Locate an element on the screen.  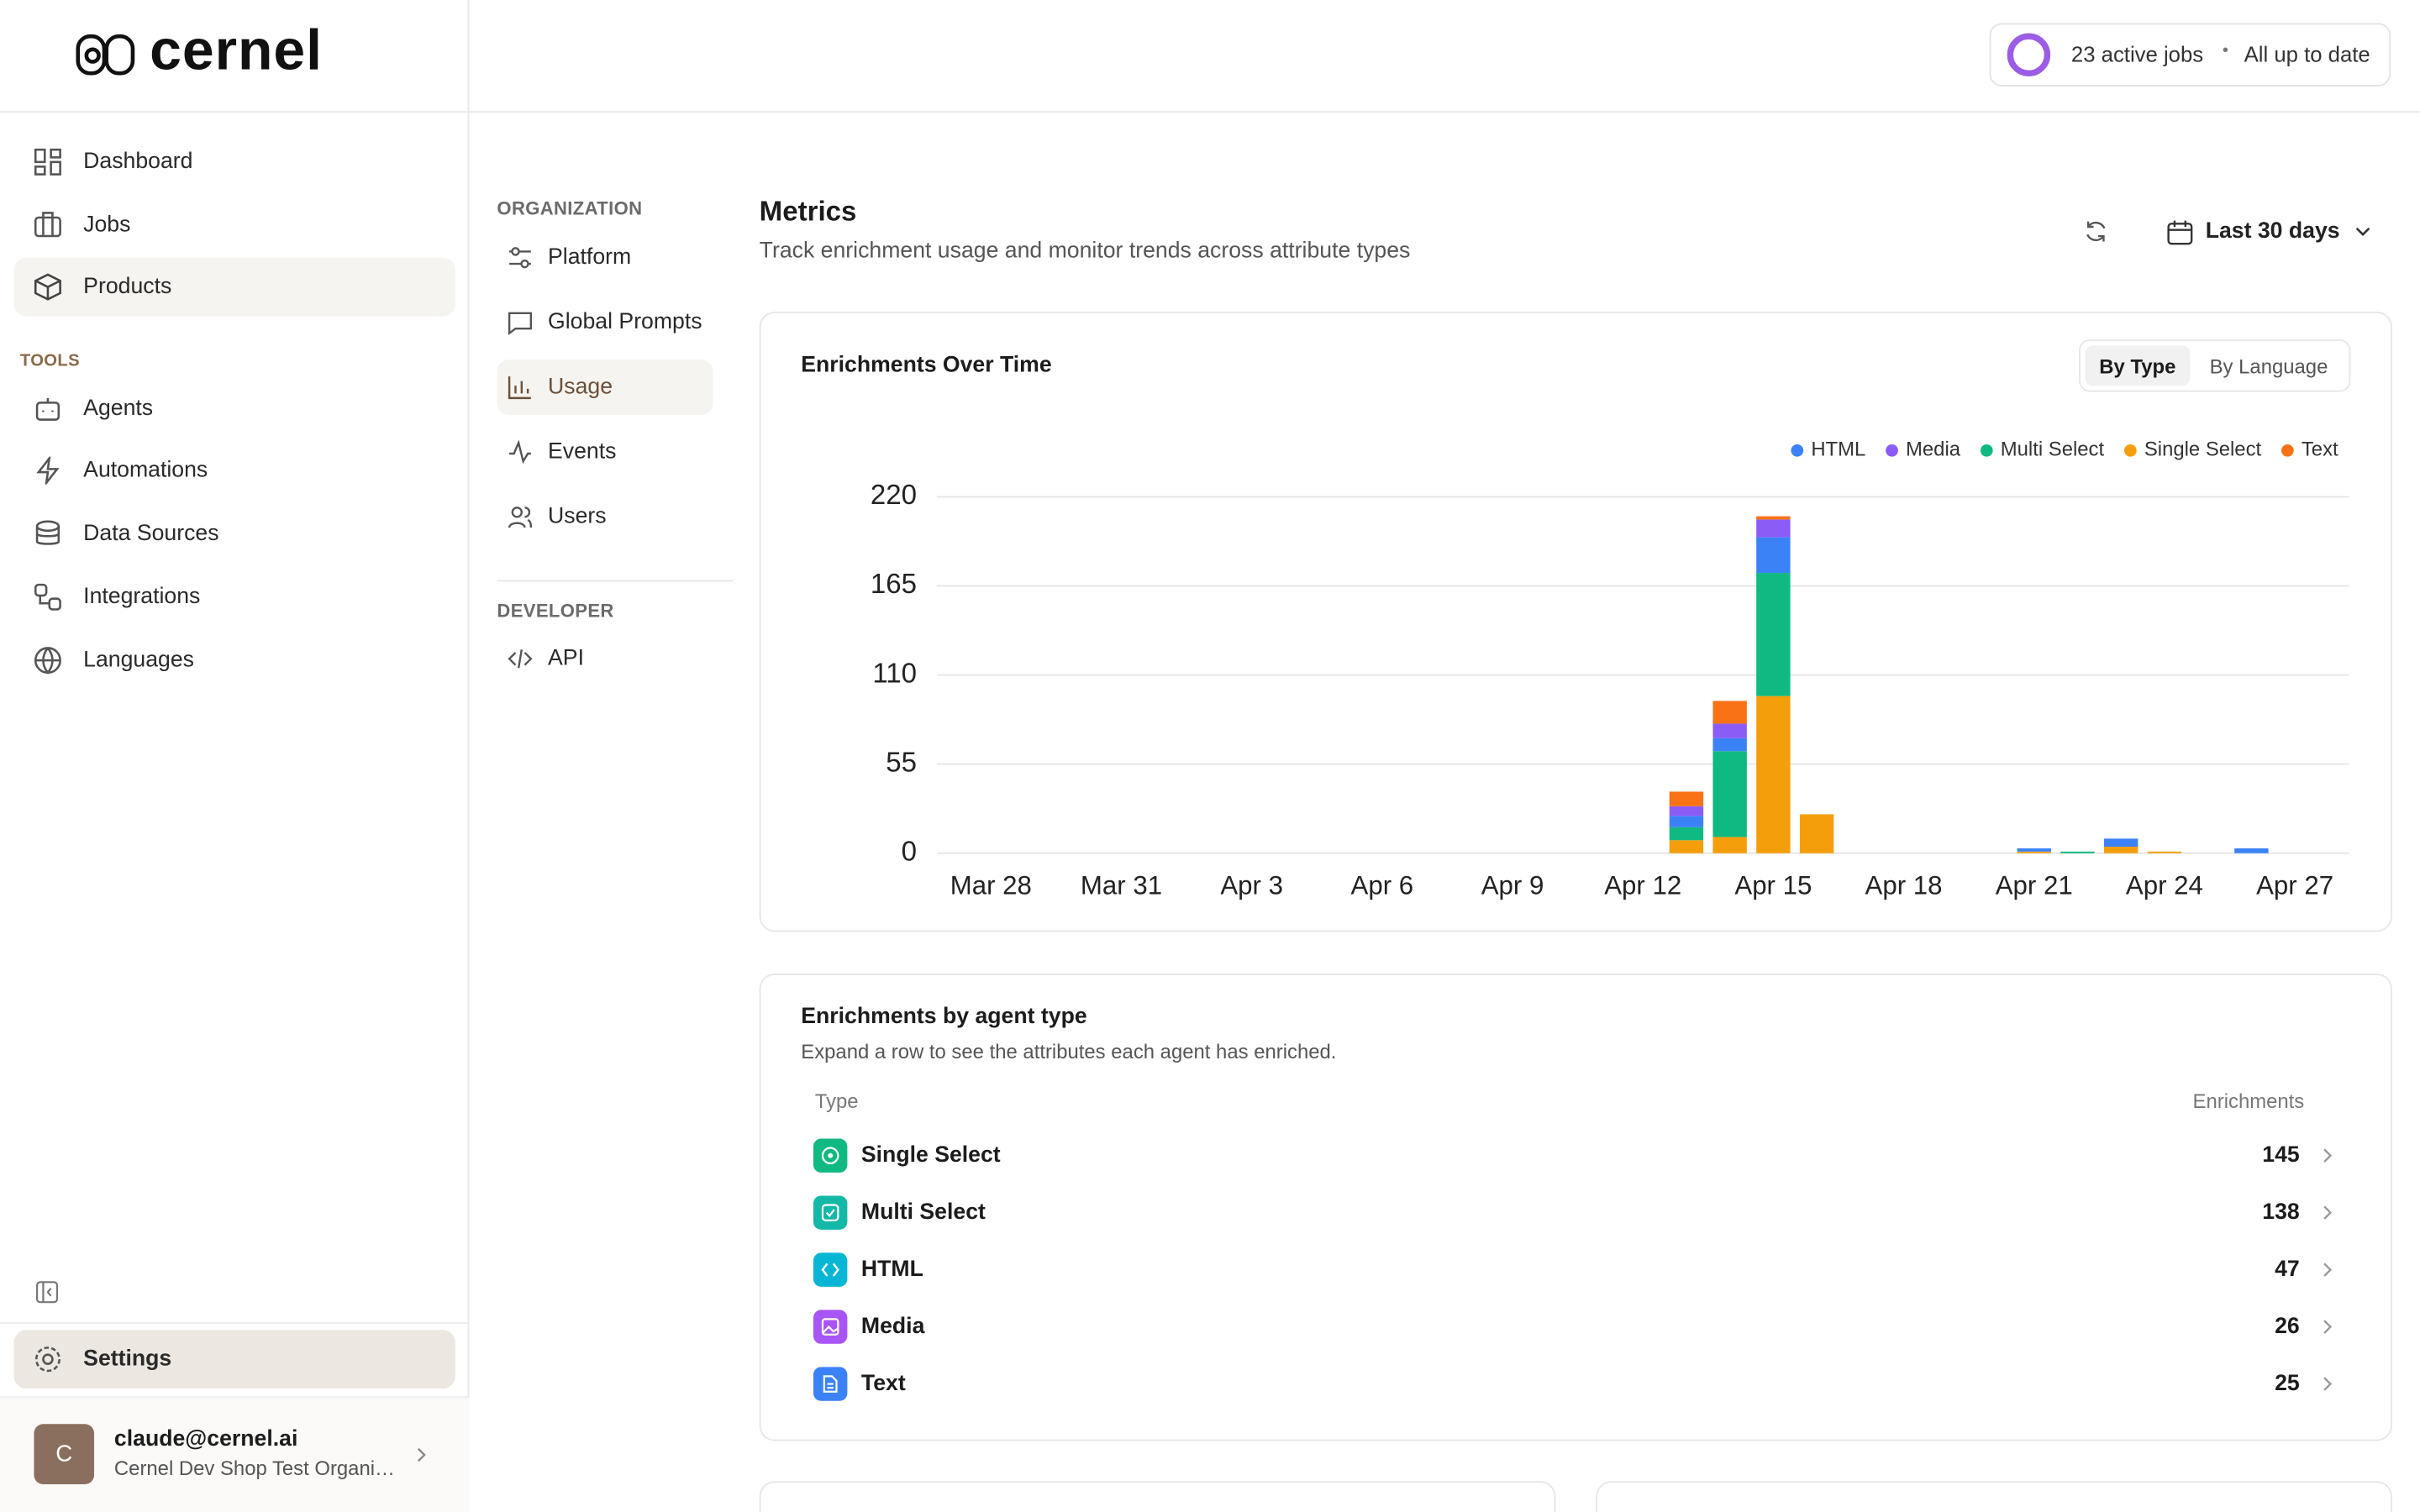
toggle is located at coordinates (2215, 365).